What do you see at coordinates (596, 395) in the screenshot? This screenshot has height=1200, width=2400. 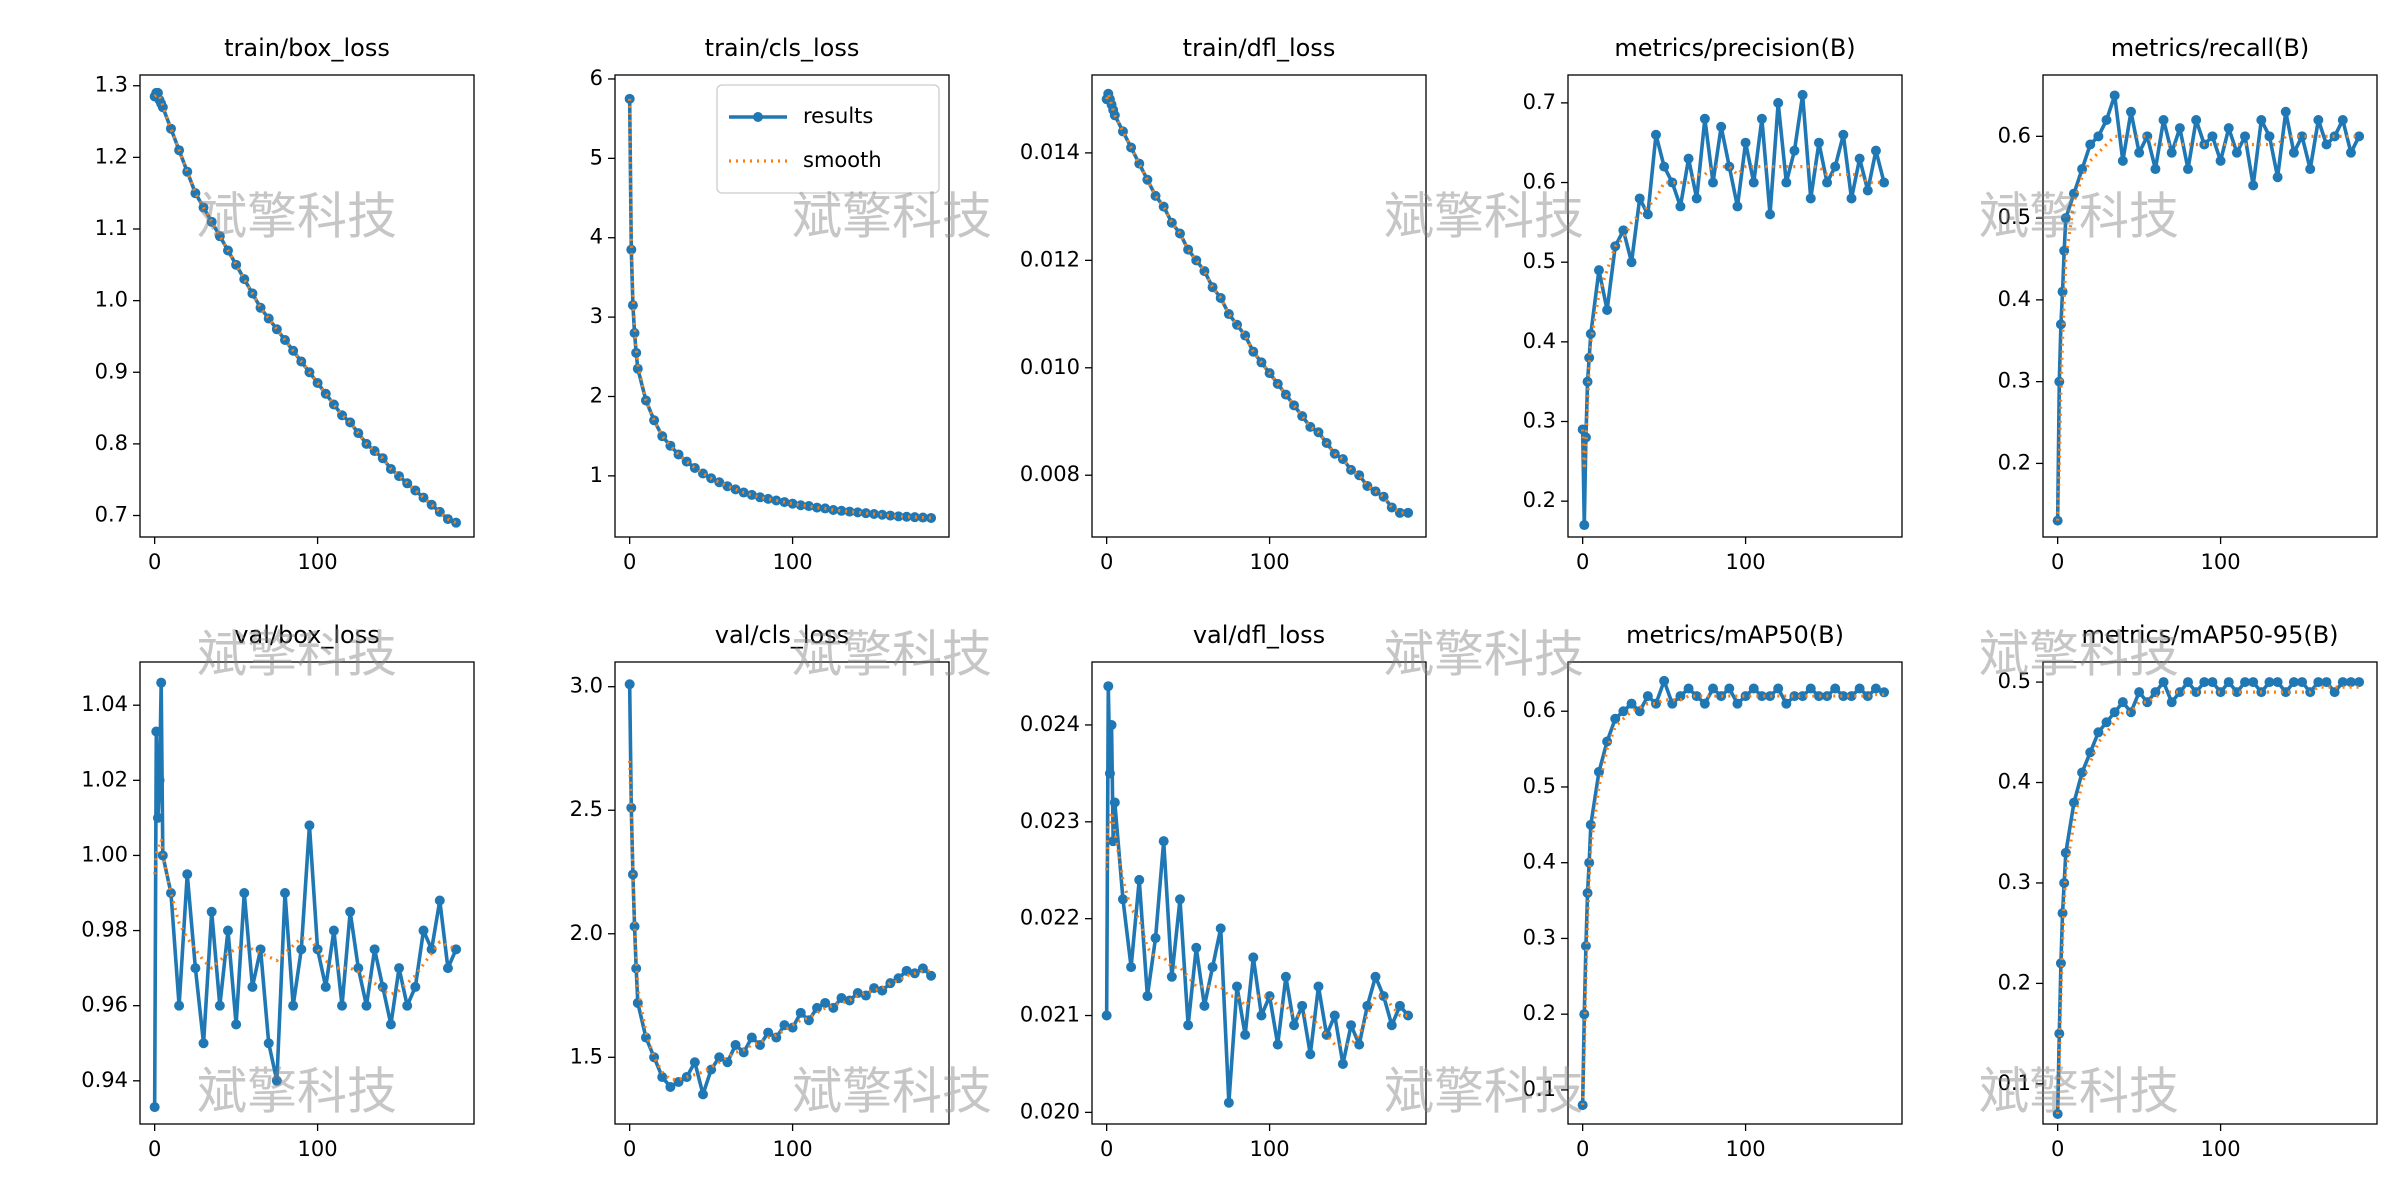 I see `y-tick-label: 2` at bounding box center [596, 395].